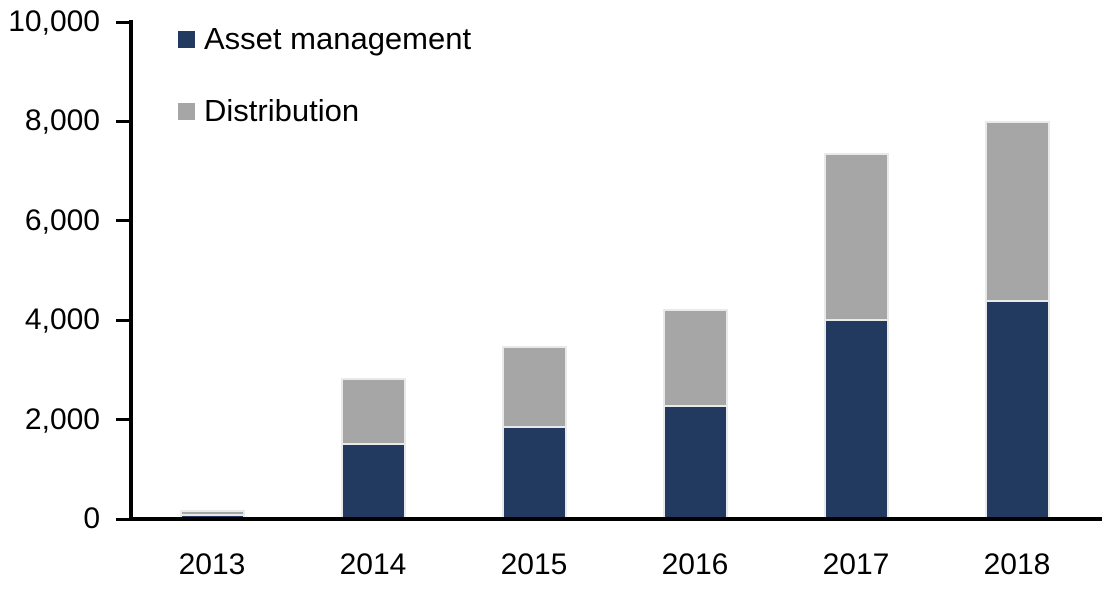  Describe the element at coordinates (373, 410) in the screenshot. I see `bar-segment-distribution-2014` at that location.